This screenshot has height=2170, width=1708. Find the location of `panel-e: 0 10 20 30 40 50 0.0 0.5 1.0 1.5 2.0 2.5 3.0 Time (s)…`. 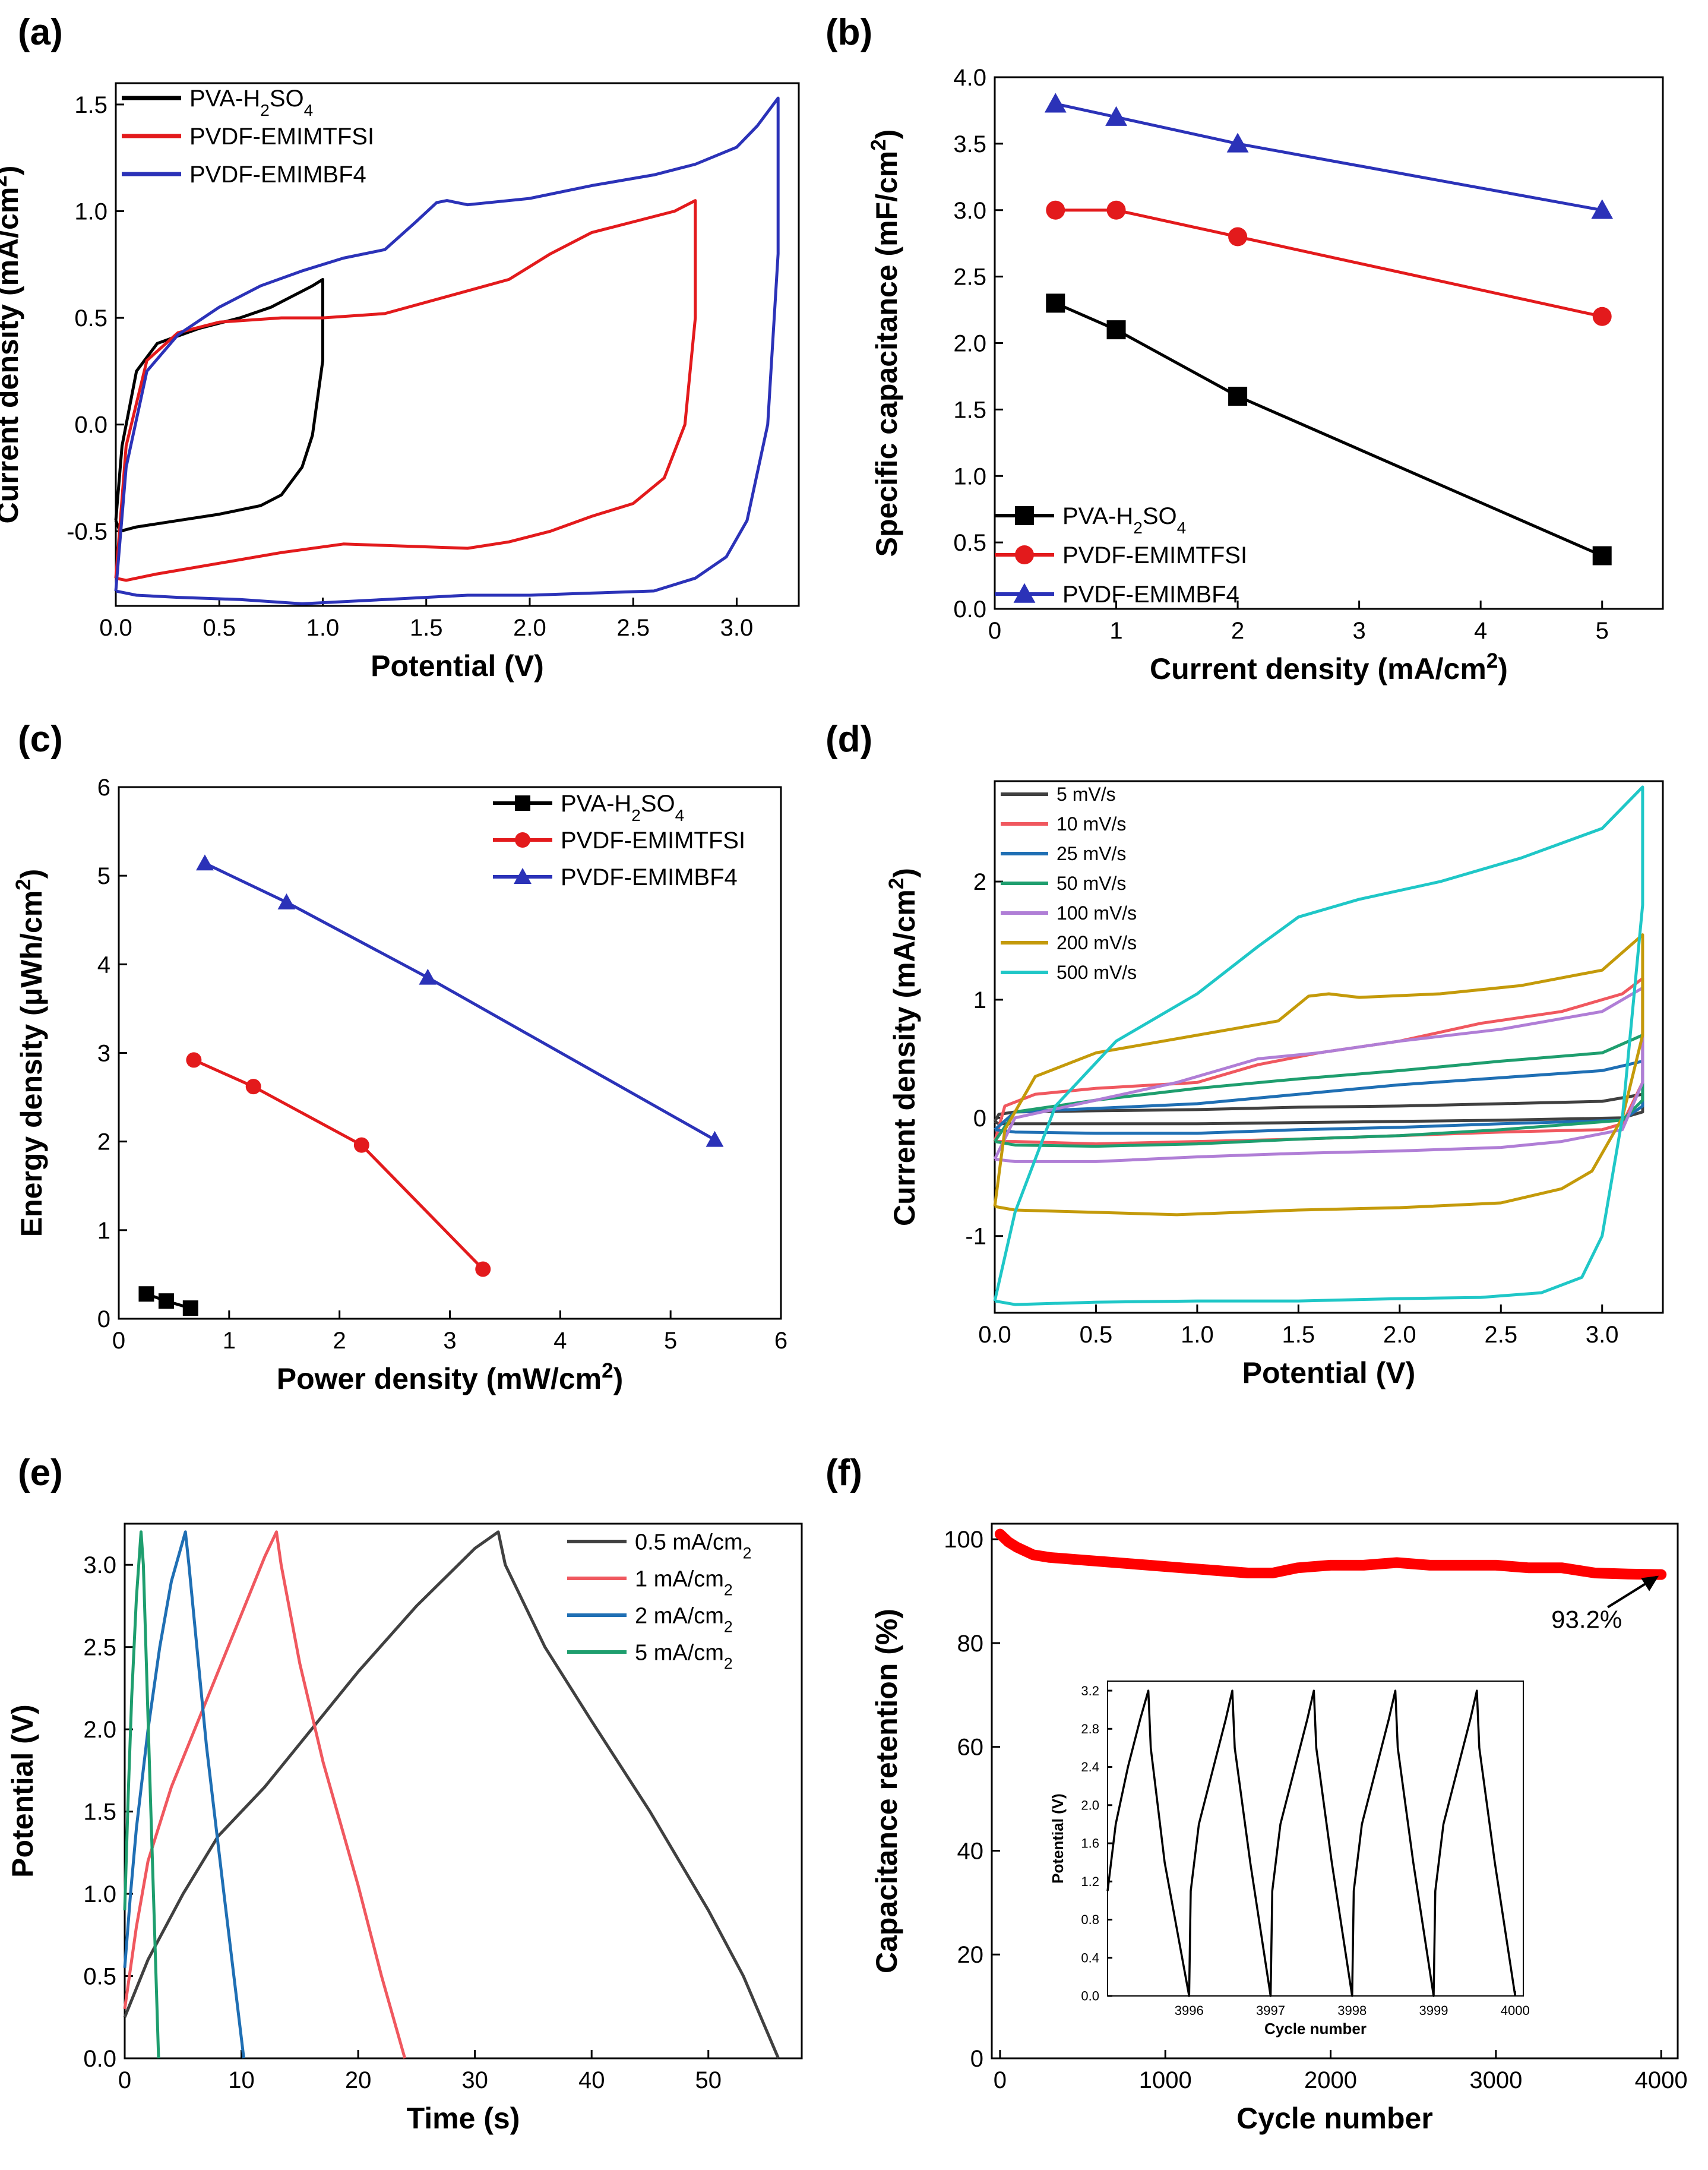

panel-e: 0 10 20 30 40 50 0.0 0.5 1.0 1.5 2.0 2.5 3.0 Time (s)… is located at coordinates (404, 1793).